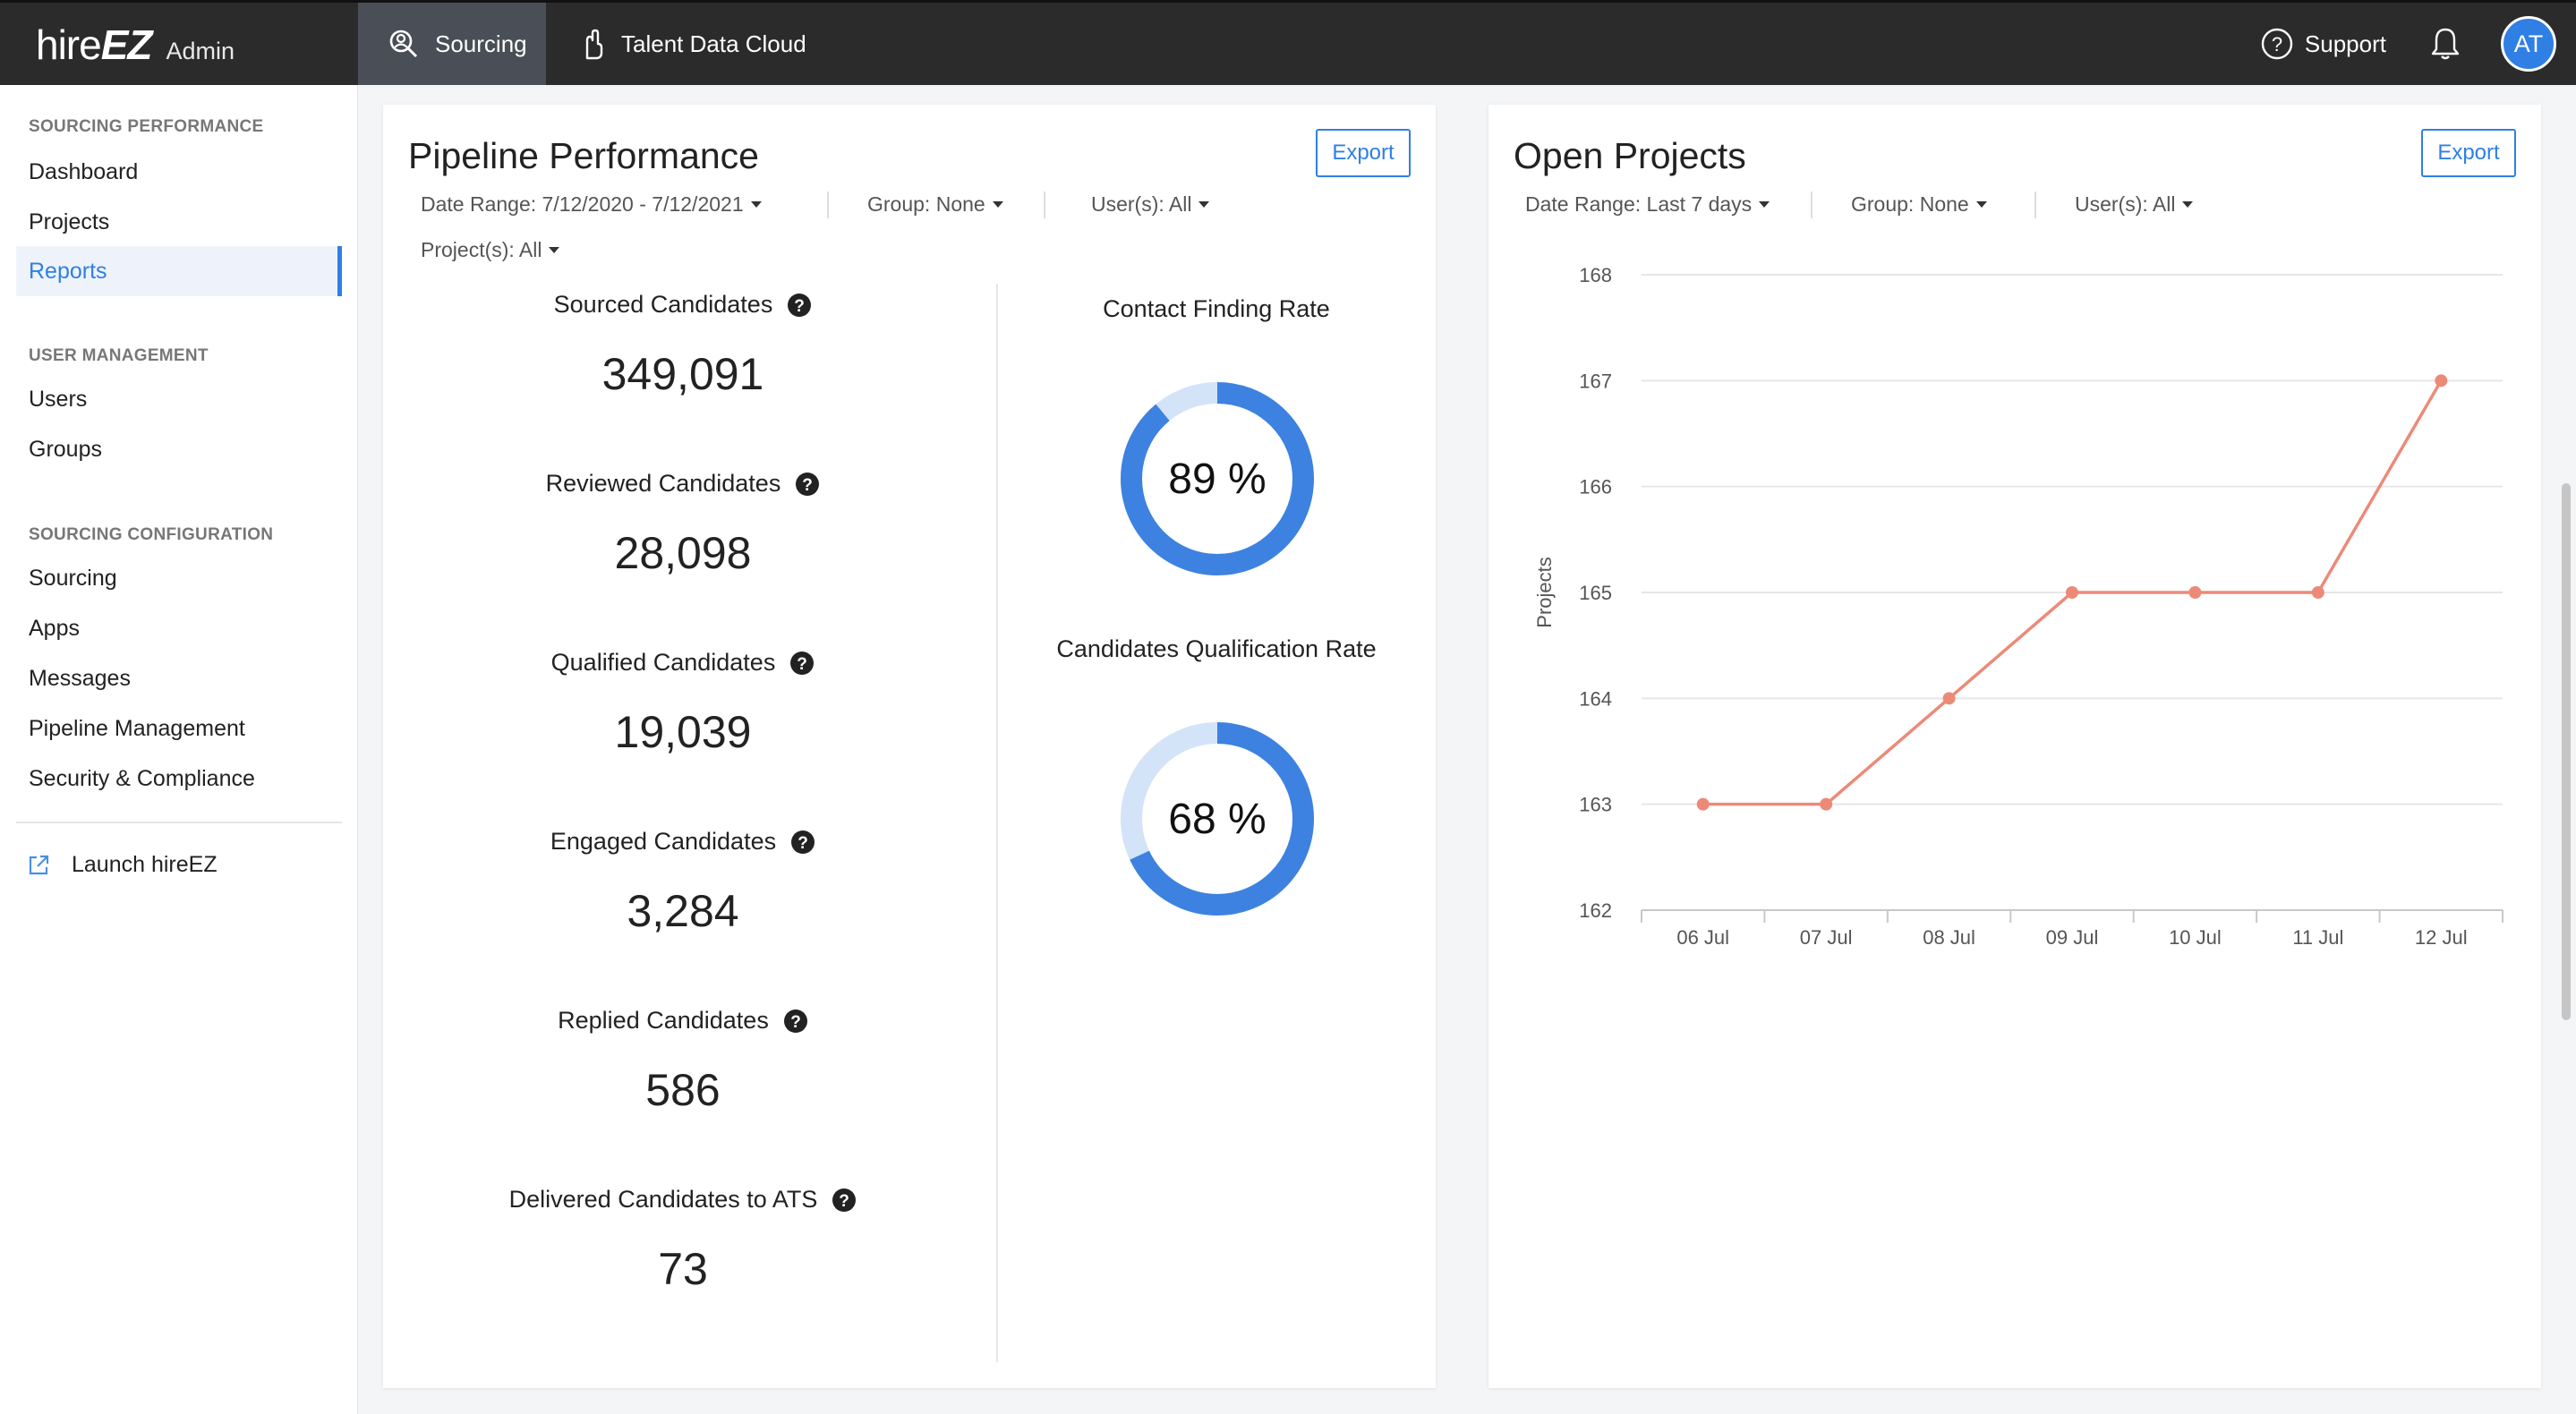 This screenshot has height=1414, width=2576. I want to click on cloud-hand-icon, so click(594, 44).